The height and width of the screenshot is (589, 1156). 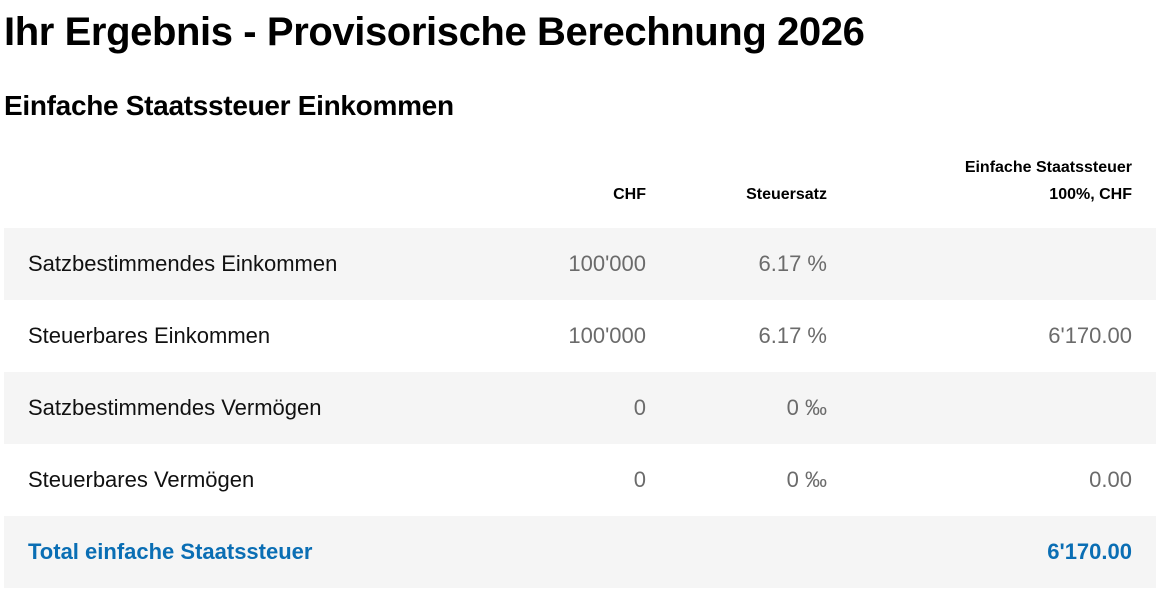 I want to click on row-label: Satzbestimmendes Einkommen, so click(x=183, y=263).